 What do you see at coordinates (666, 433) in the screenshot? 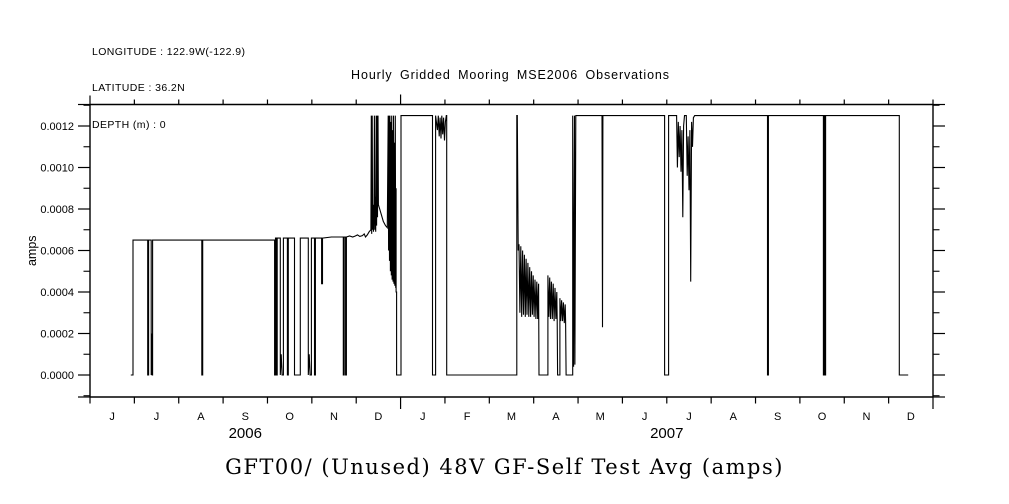
I see `year-label: 2007` at bounding box center [666, 433].